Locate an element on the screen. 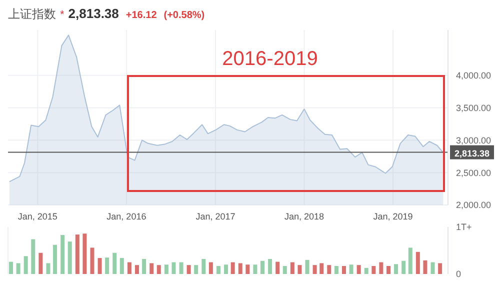  text: +16.12 is located at coordinates (141, 15).